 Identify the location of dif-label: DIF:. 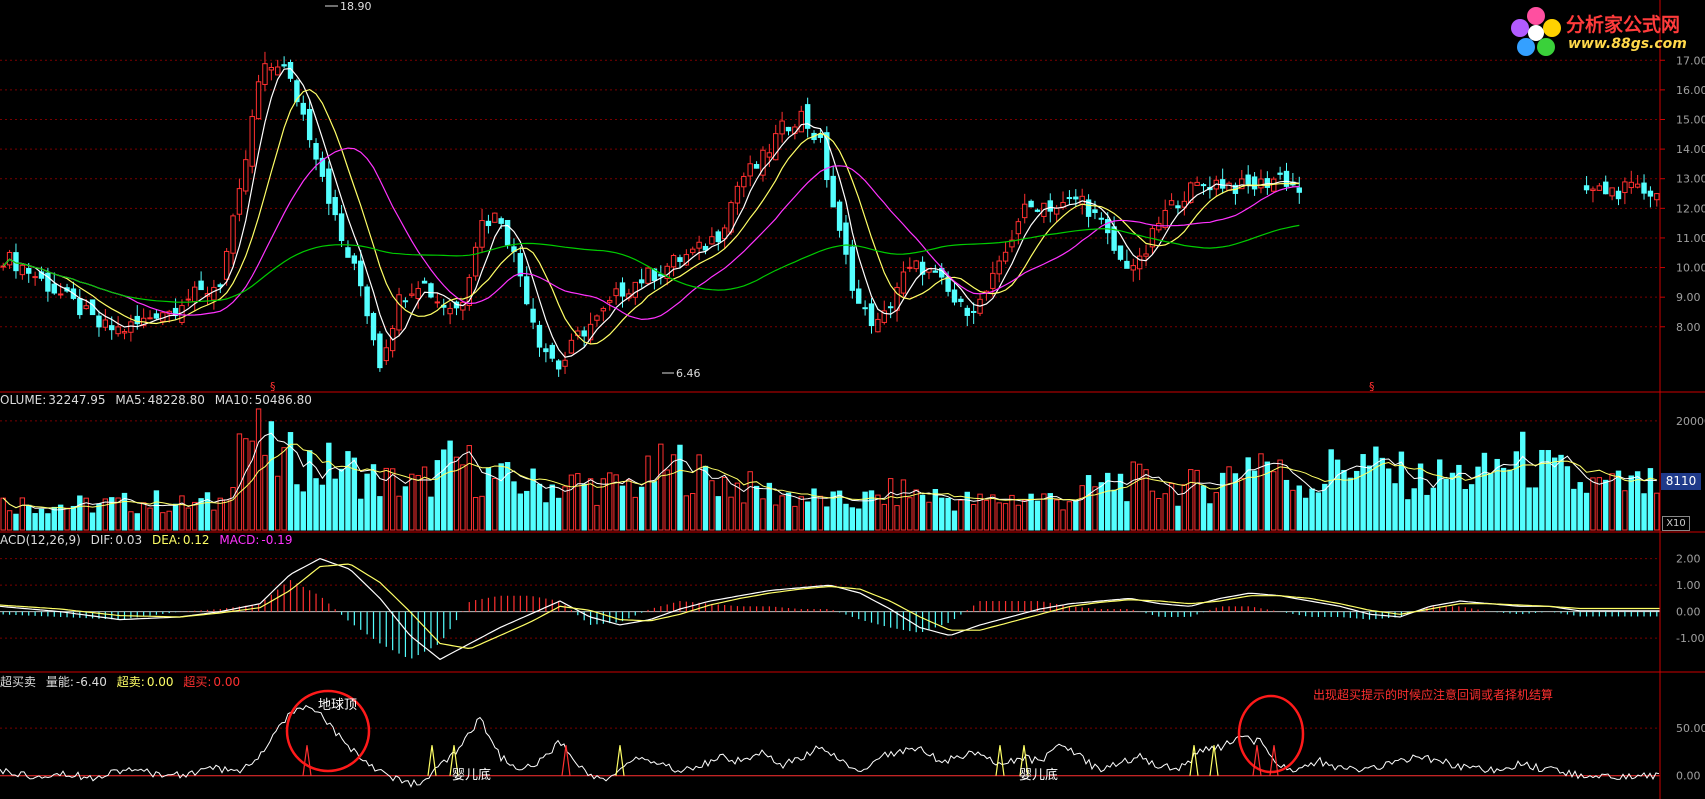
(102, 540).